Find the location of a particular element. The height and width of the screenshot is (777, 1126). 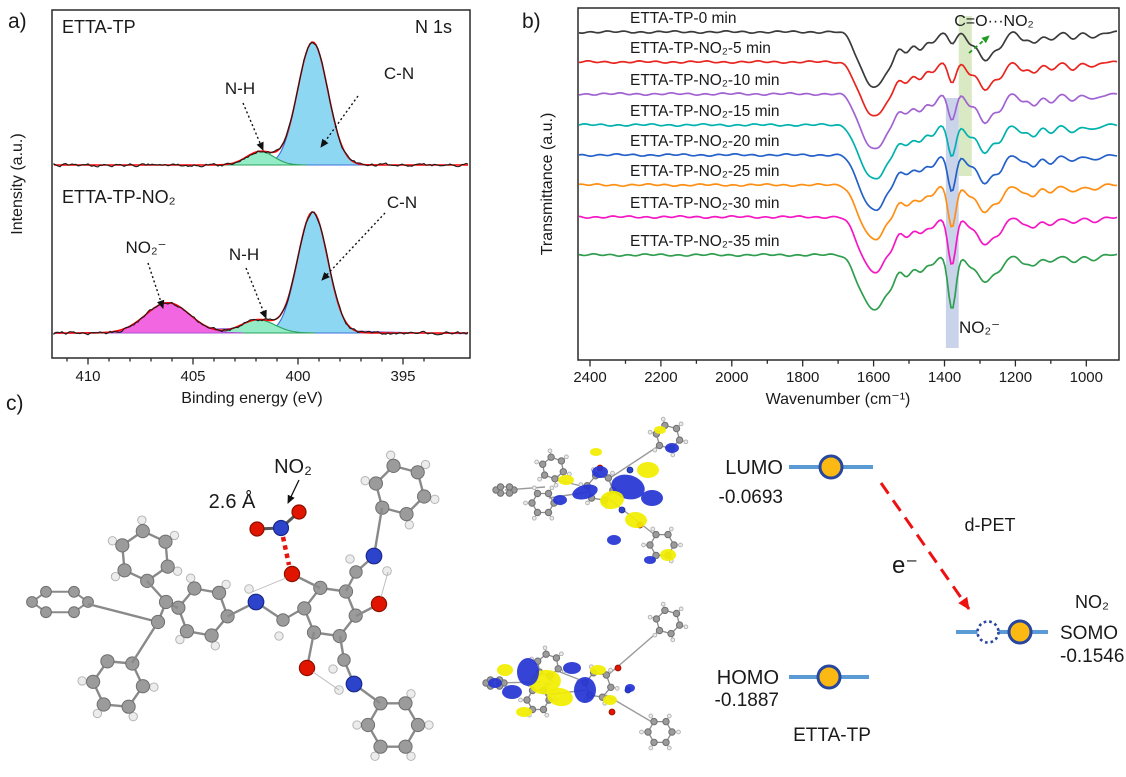

ftir-series-label-7: ETTA-TP-NO₂-35 min is located at coordinates (705, 241).